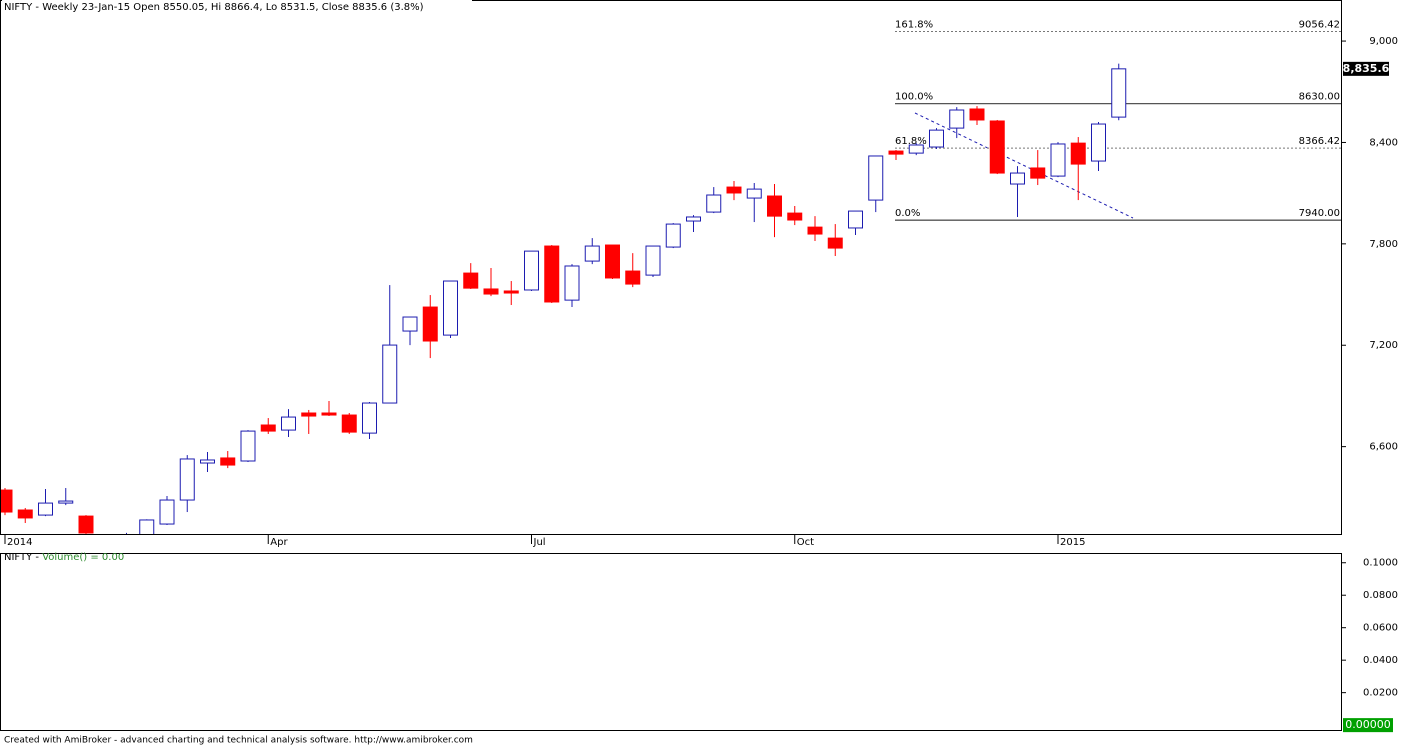  I want to click on y-tick-label: 6,600, so click(1383, 447).